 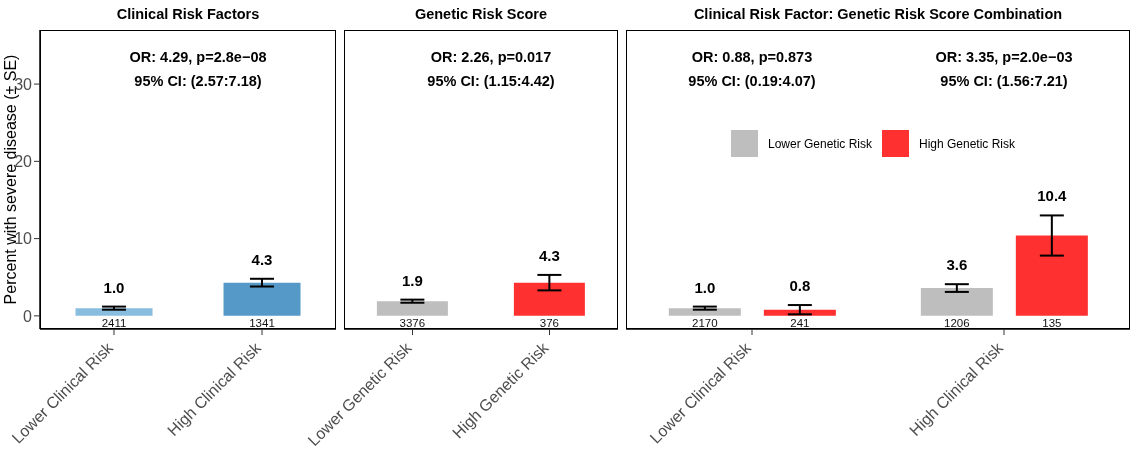 I want to click on legend-label: Lower Genetic Risk, so click(x=819, y=143).